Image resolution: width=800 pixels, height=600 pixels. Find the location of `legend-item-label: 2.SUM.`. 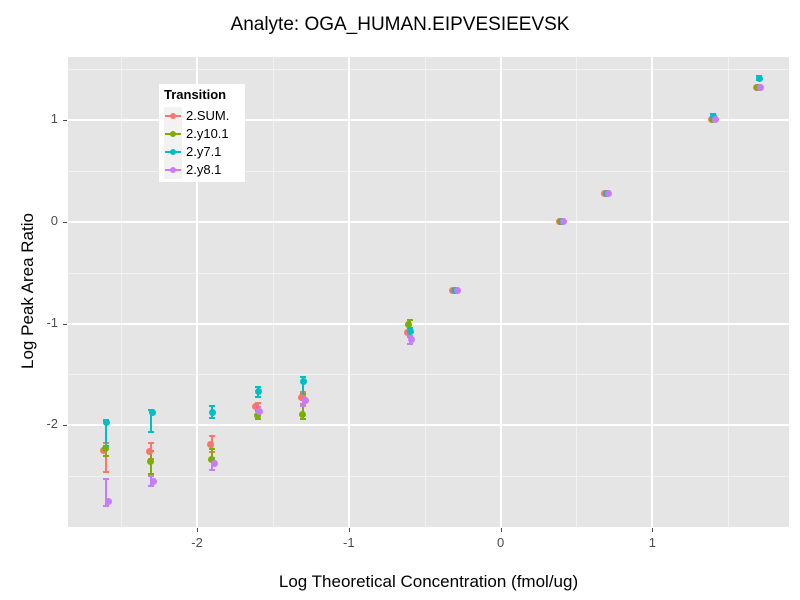

legend-item-label: 2.SUM. is located at coordinates (208, 115).